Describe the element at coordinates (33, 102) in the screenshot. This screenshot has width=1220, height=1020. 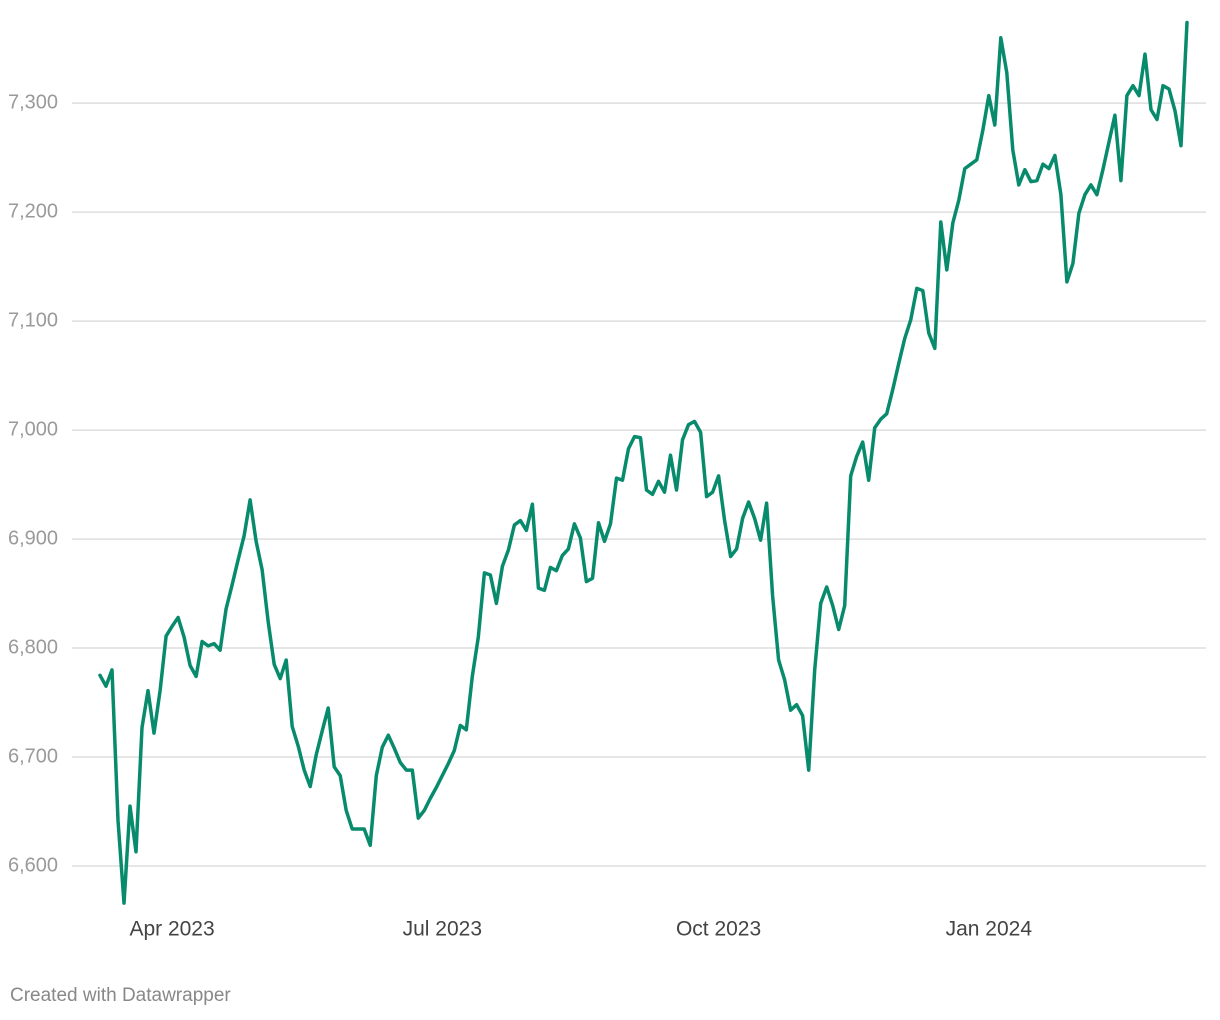
I see `y-tick-label: 7,300` at that location.